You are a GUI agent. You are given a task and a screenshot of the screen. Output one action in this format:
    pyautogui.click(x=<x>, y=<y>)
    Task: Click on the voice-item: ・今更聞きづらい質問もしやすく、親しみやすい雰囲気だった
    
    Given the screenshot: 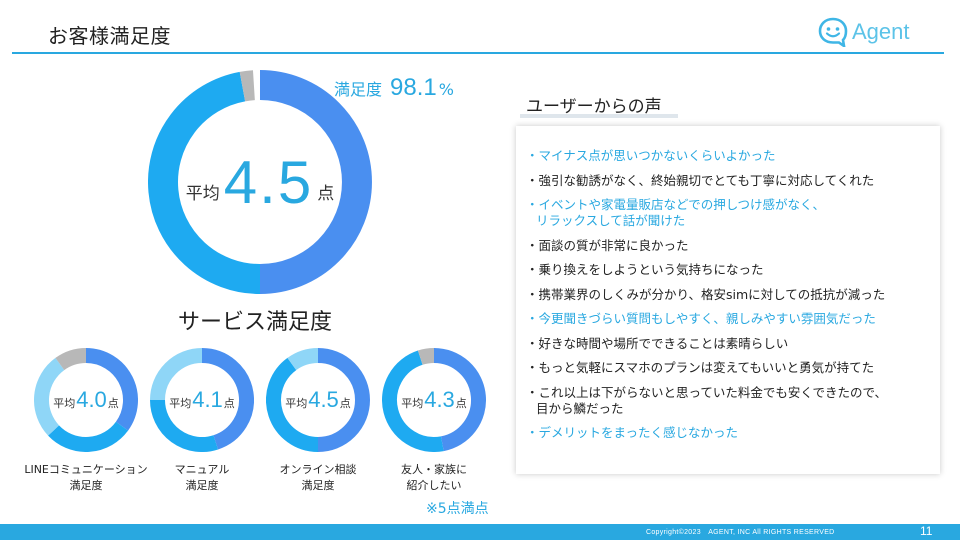 What is the action you would take?
    pyautogui.click(x=731, y=319)
    